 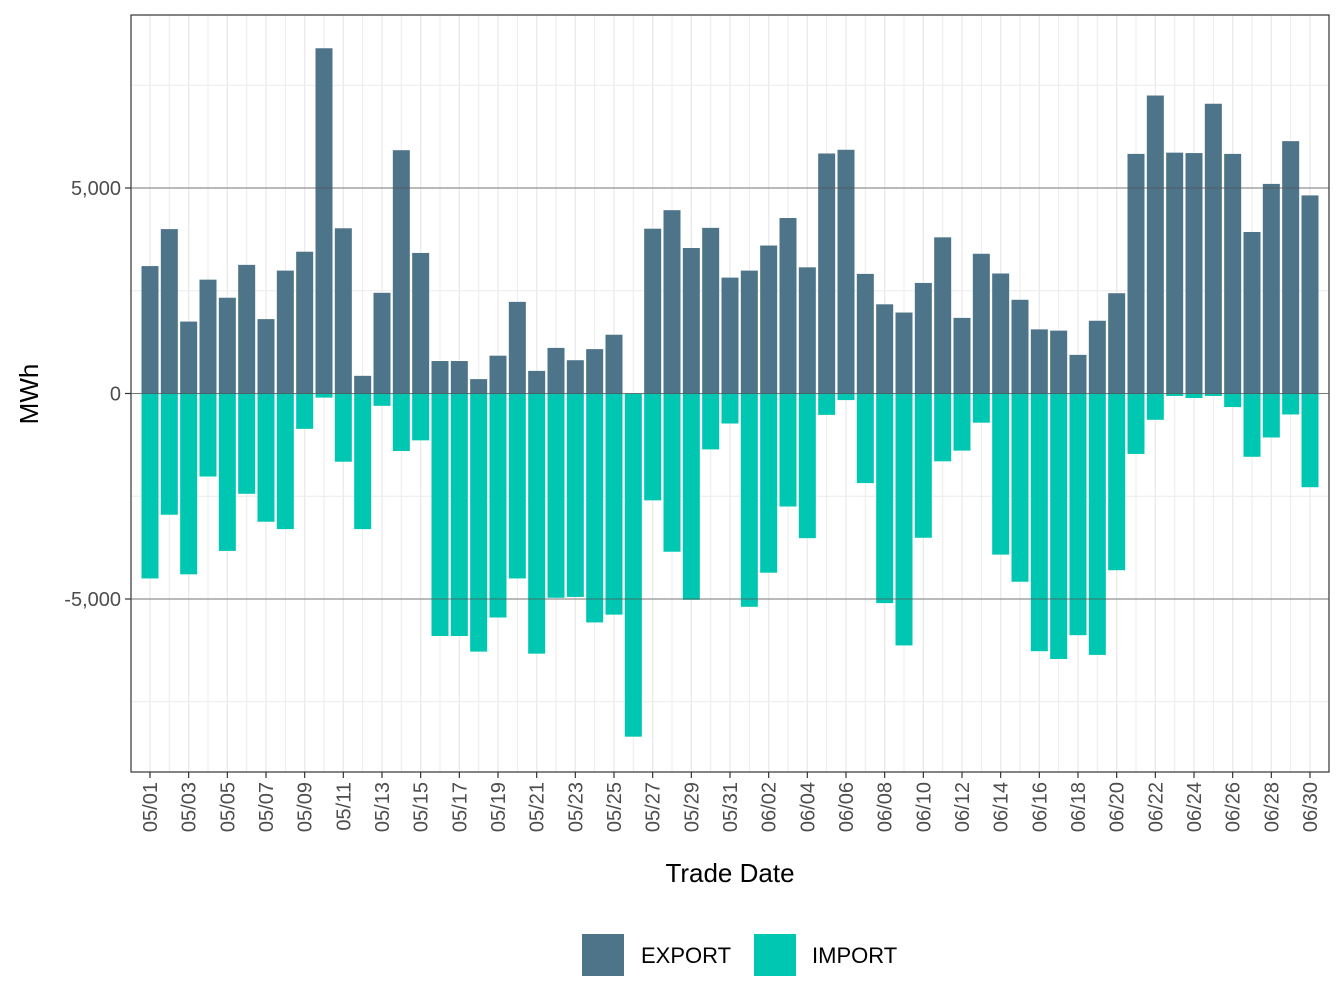 I want to click on x-tick-label: 05/31, so click(x=731, y=807).